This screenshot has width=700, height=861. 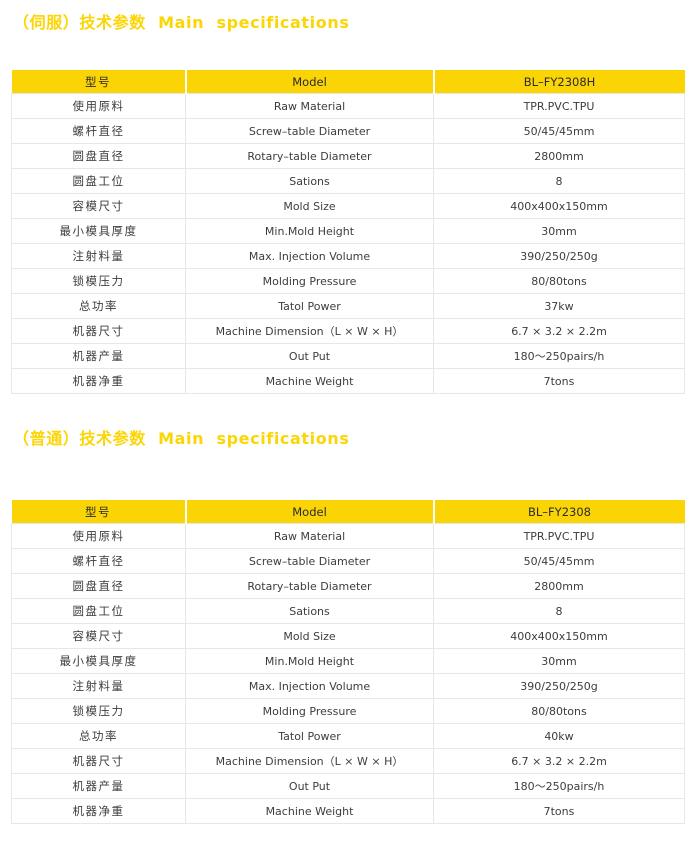 I want to click on section-title-servo: （伺服）技术参数 Main specifications, so click(x=181, y=22).